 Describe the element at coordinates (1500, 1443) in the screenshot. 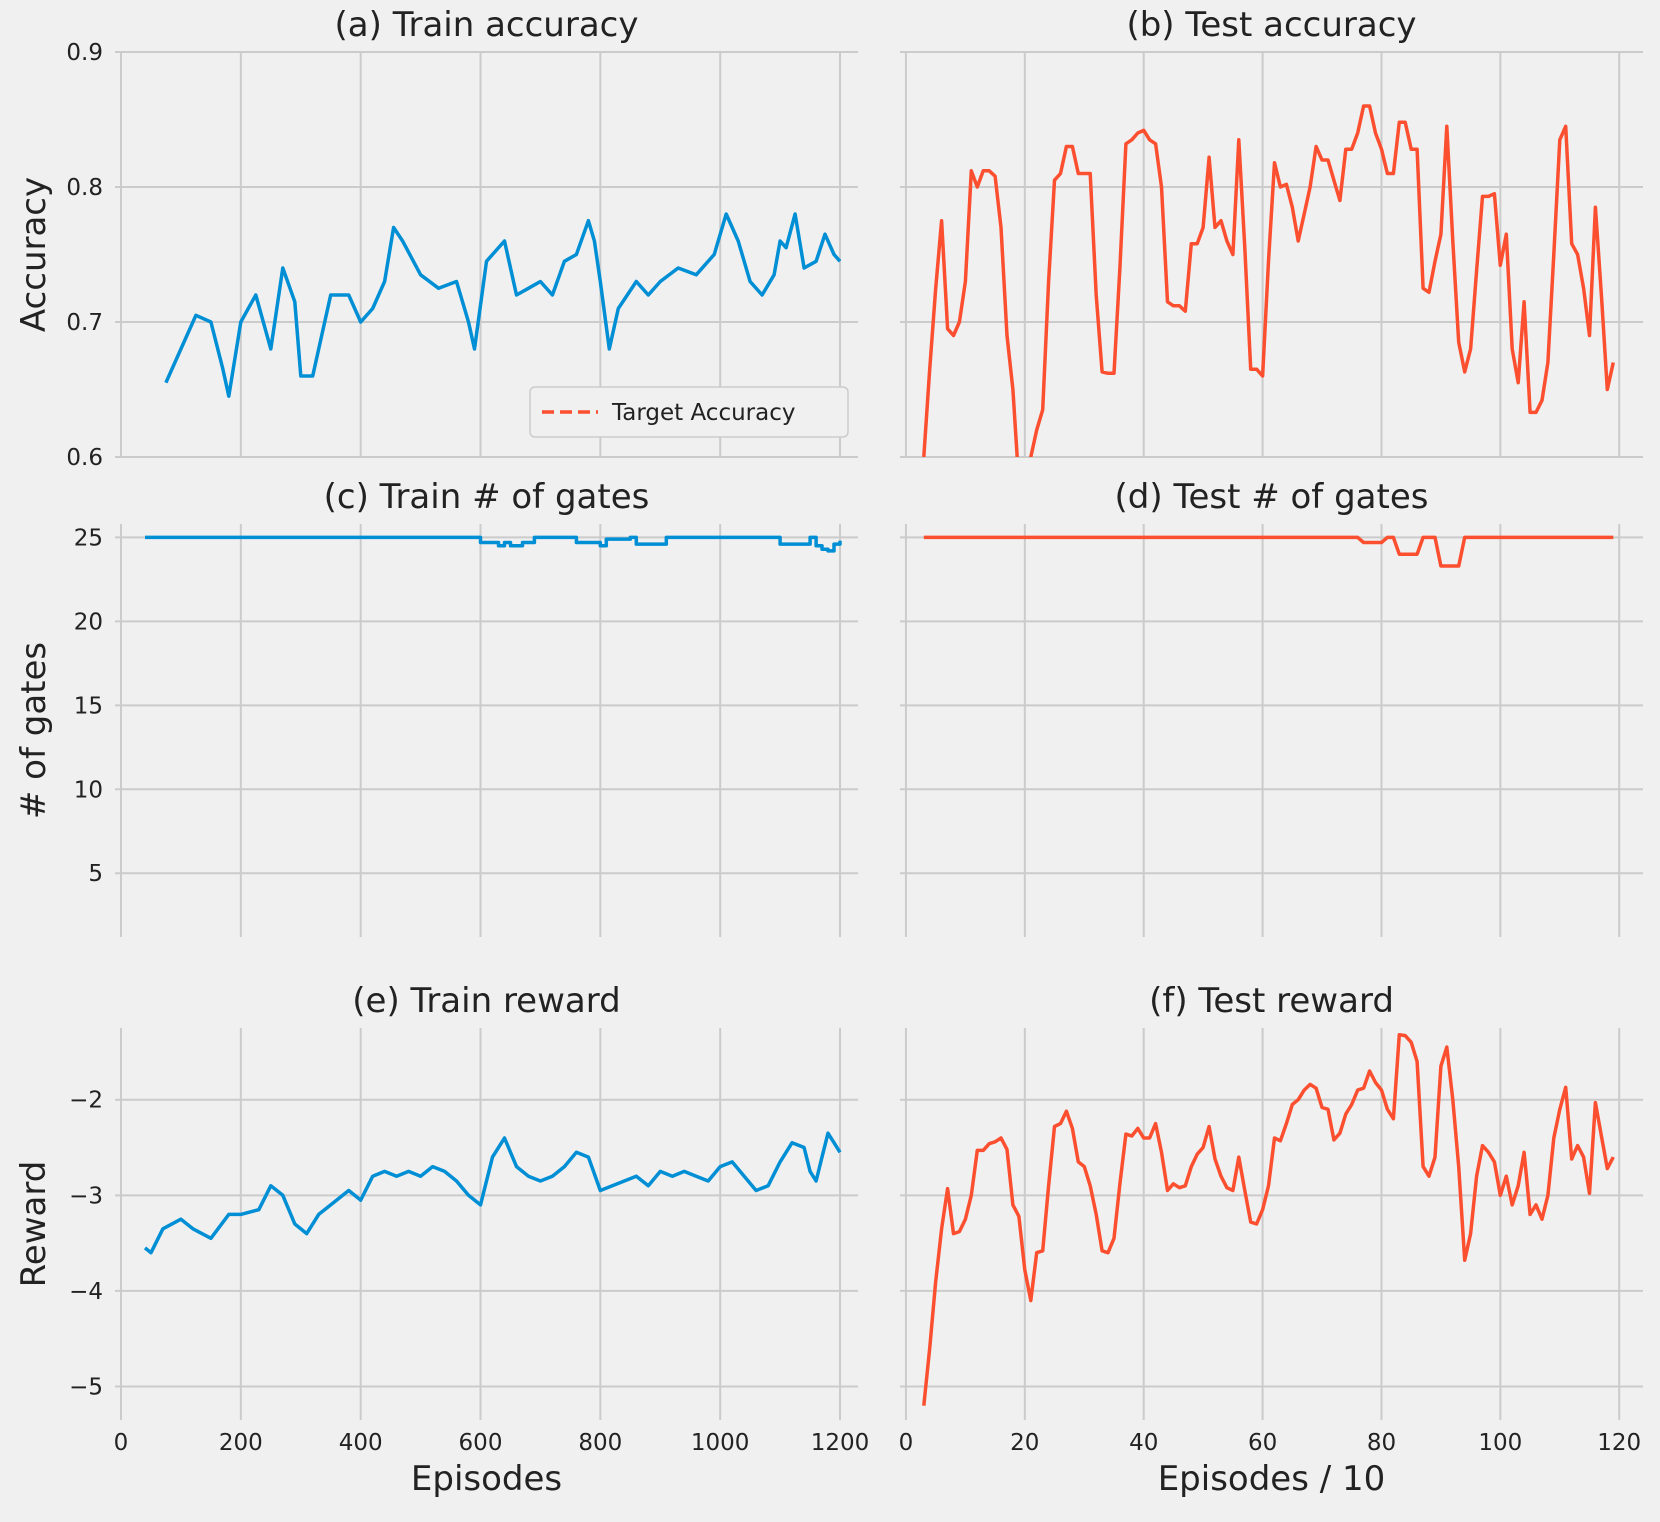

I see `x-tick-label: 100` at that location.